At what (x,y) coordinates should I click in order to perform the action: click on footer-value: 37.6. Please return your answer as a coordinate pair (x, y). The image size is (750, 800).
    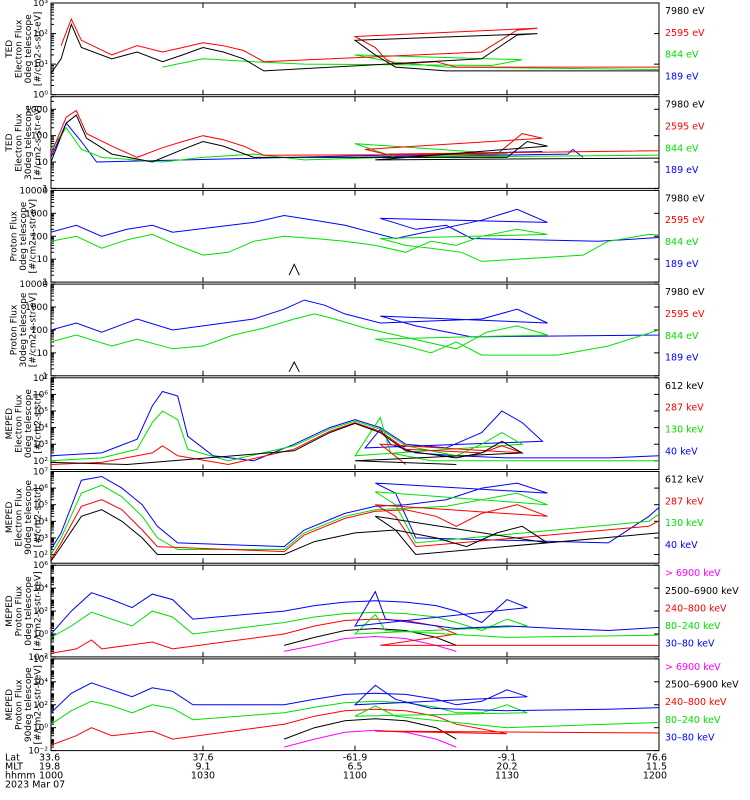
    Looking at the image, I should click on (202, 758).